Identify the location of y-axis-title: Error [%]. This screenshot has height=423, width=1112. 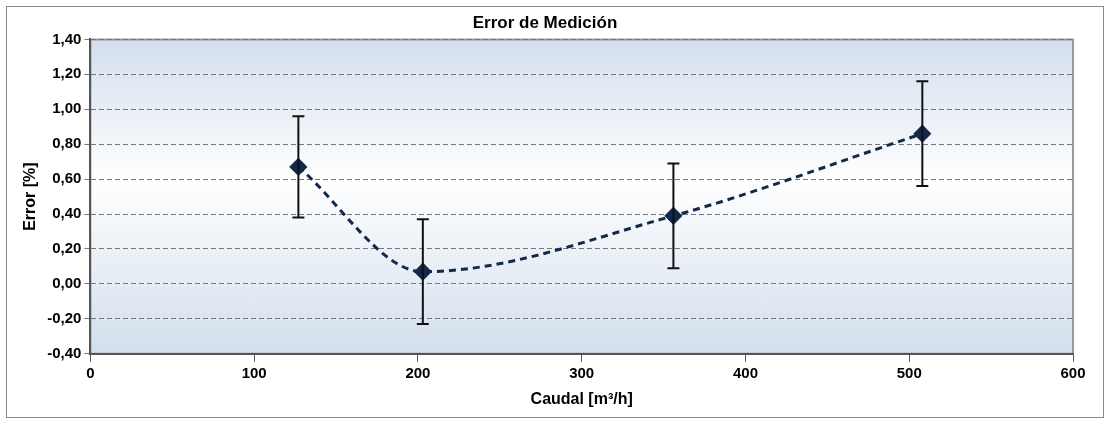
(30, 196).